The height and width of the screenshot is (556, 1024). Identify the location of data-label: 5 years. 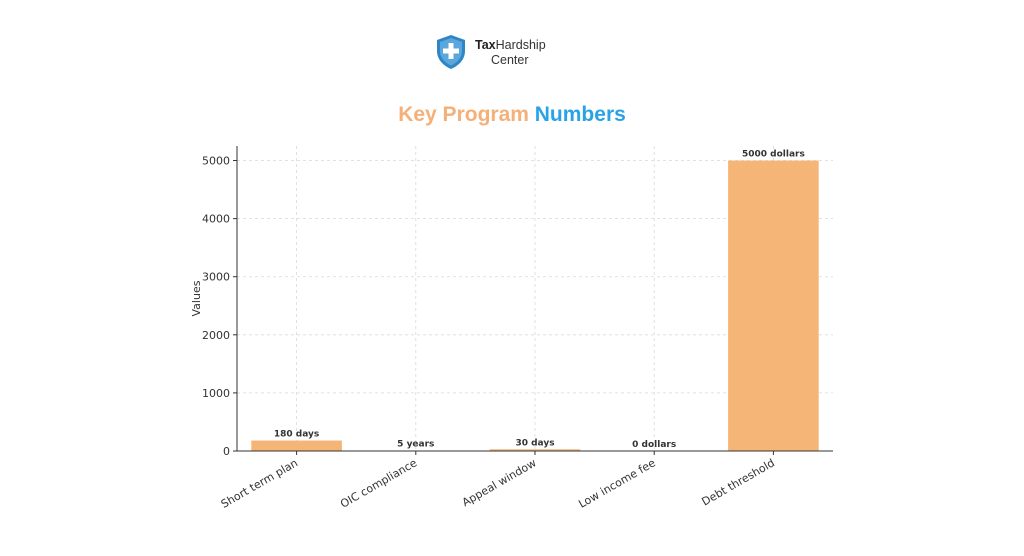
(415, 445).